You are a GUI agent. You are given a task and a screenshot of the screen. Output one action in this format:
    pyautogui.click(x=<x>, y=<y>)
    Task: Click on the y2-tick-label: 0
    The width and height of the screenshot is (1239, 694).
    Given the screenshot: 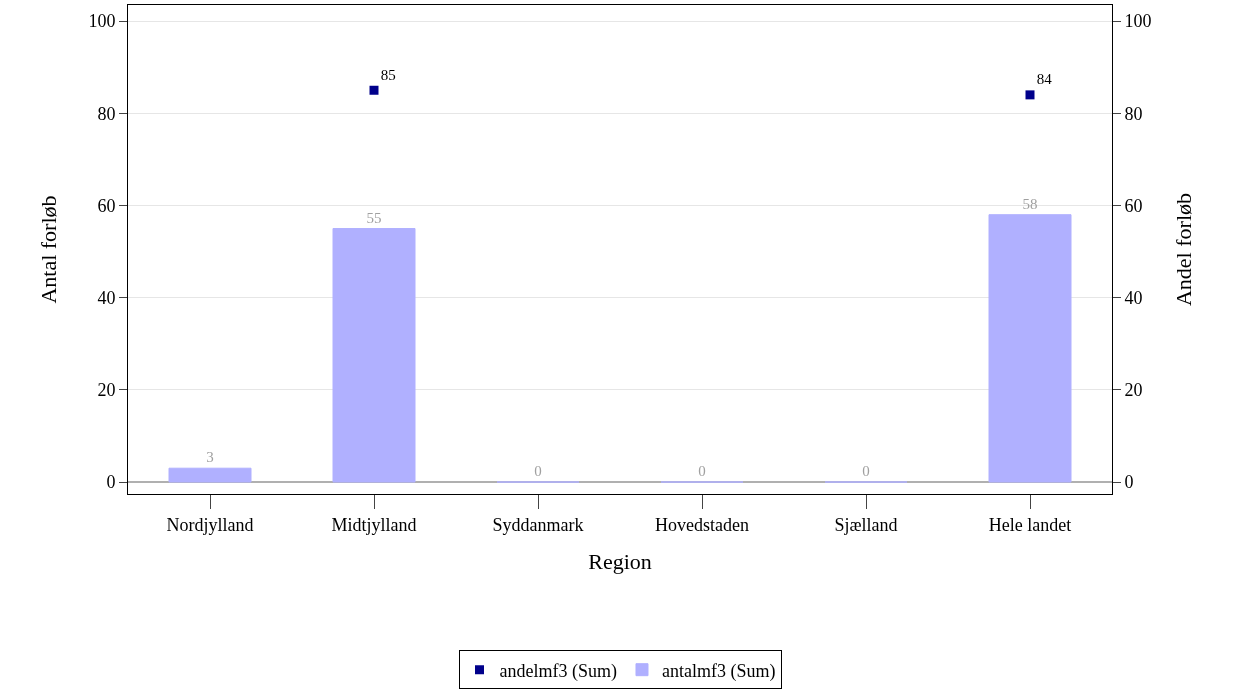 What is the action you would take?
    pyautogui.click(x=1129, y=482)
    